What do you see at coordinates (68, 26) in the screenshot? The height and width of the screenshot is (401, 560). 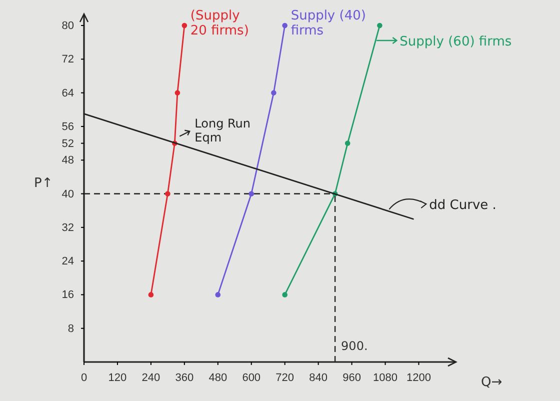 I see `y-tick-label: 80` at bounding box center [68, 26].